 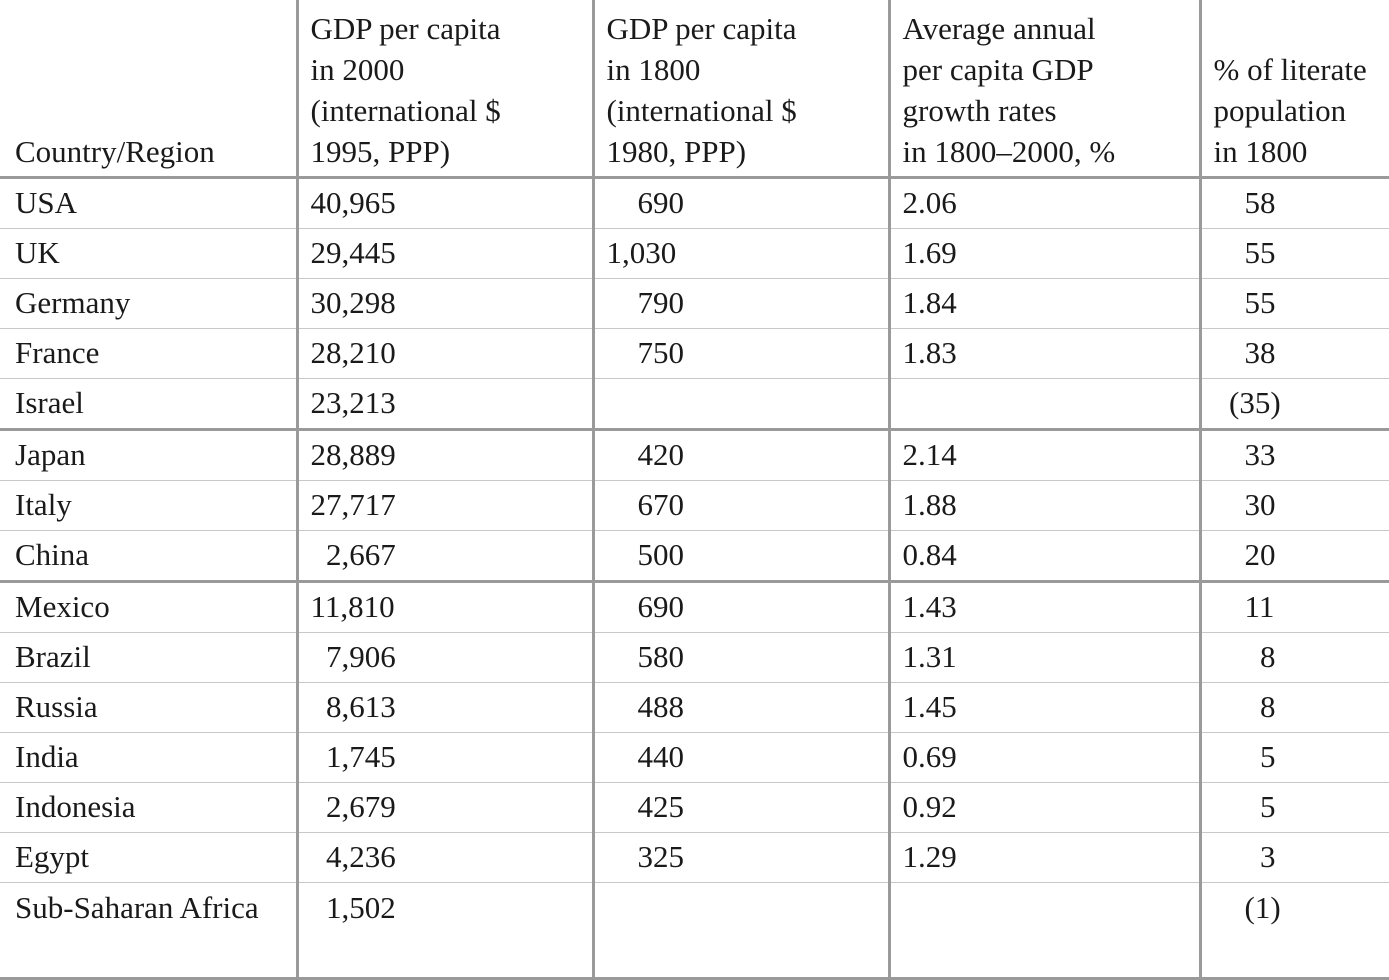 I want to click on cell-growth-rate: 2.14, so click(x=1043, y=454).